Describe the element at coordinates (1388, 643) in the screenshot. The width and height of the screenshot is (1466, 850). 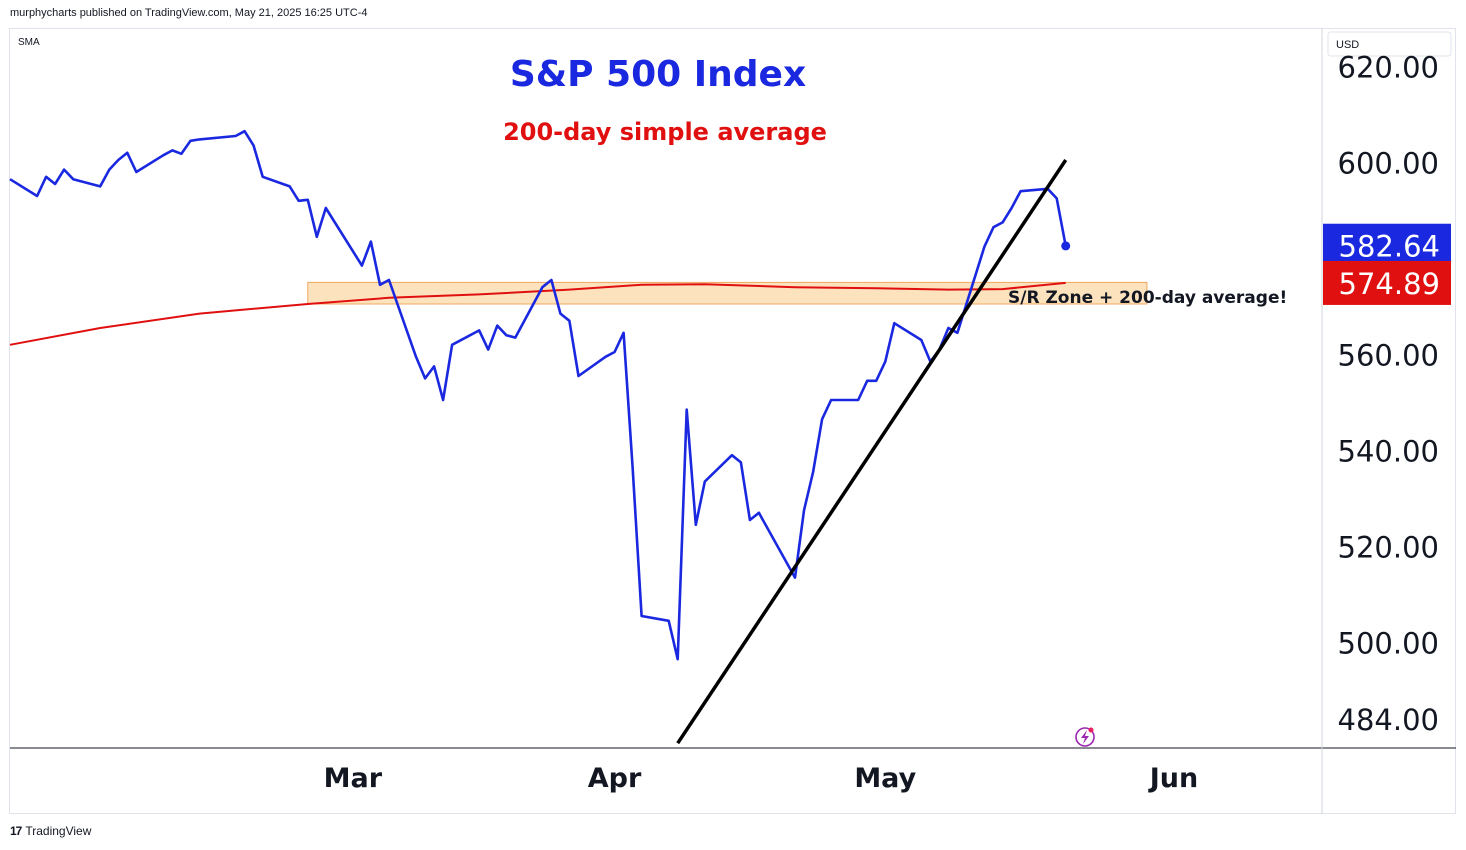
I see `y-tick-label: 500.00` at that location.